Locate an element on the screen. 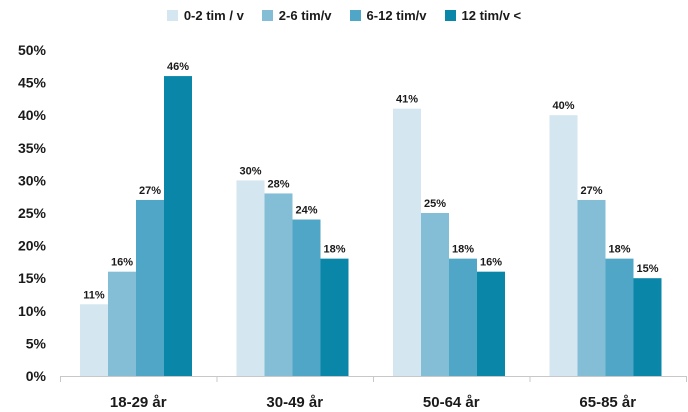 This screenshot has width=688, height=412. data-label: 40% is located at coordinates (563, 106).